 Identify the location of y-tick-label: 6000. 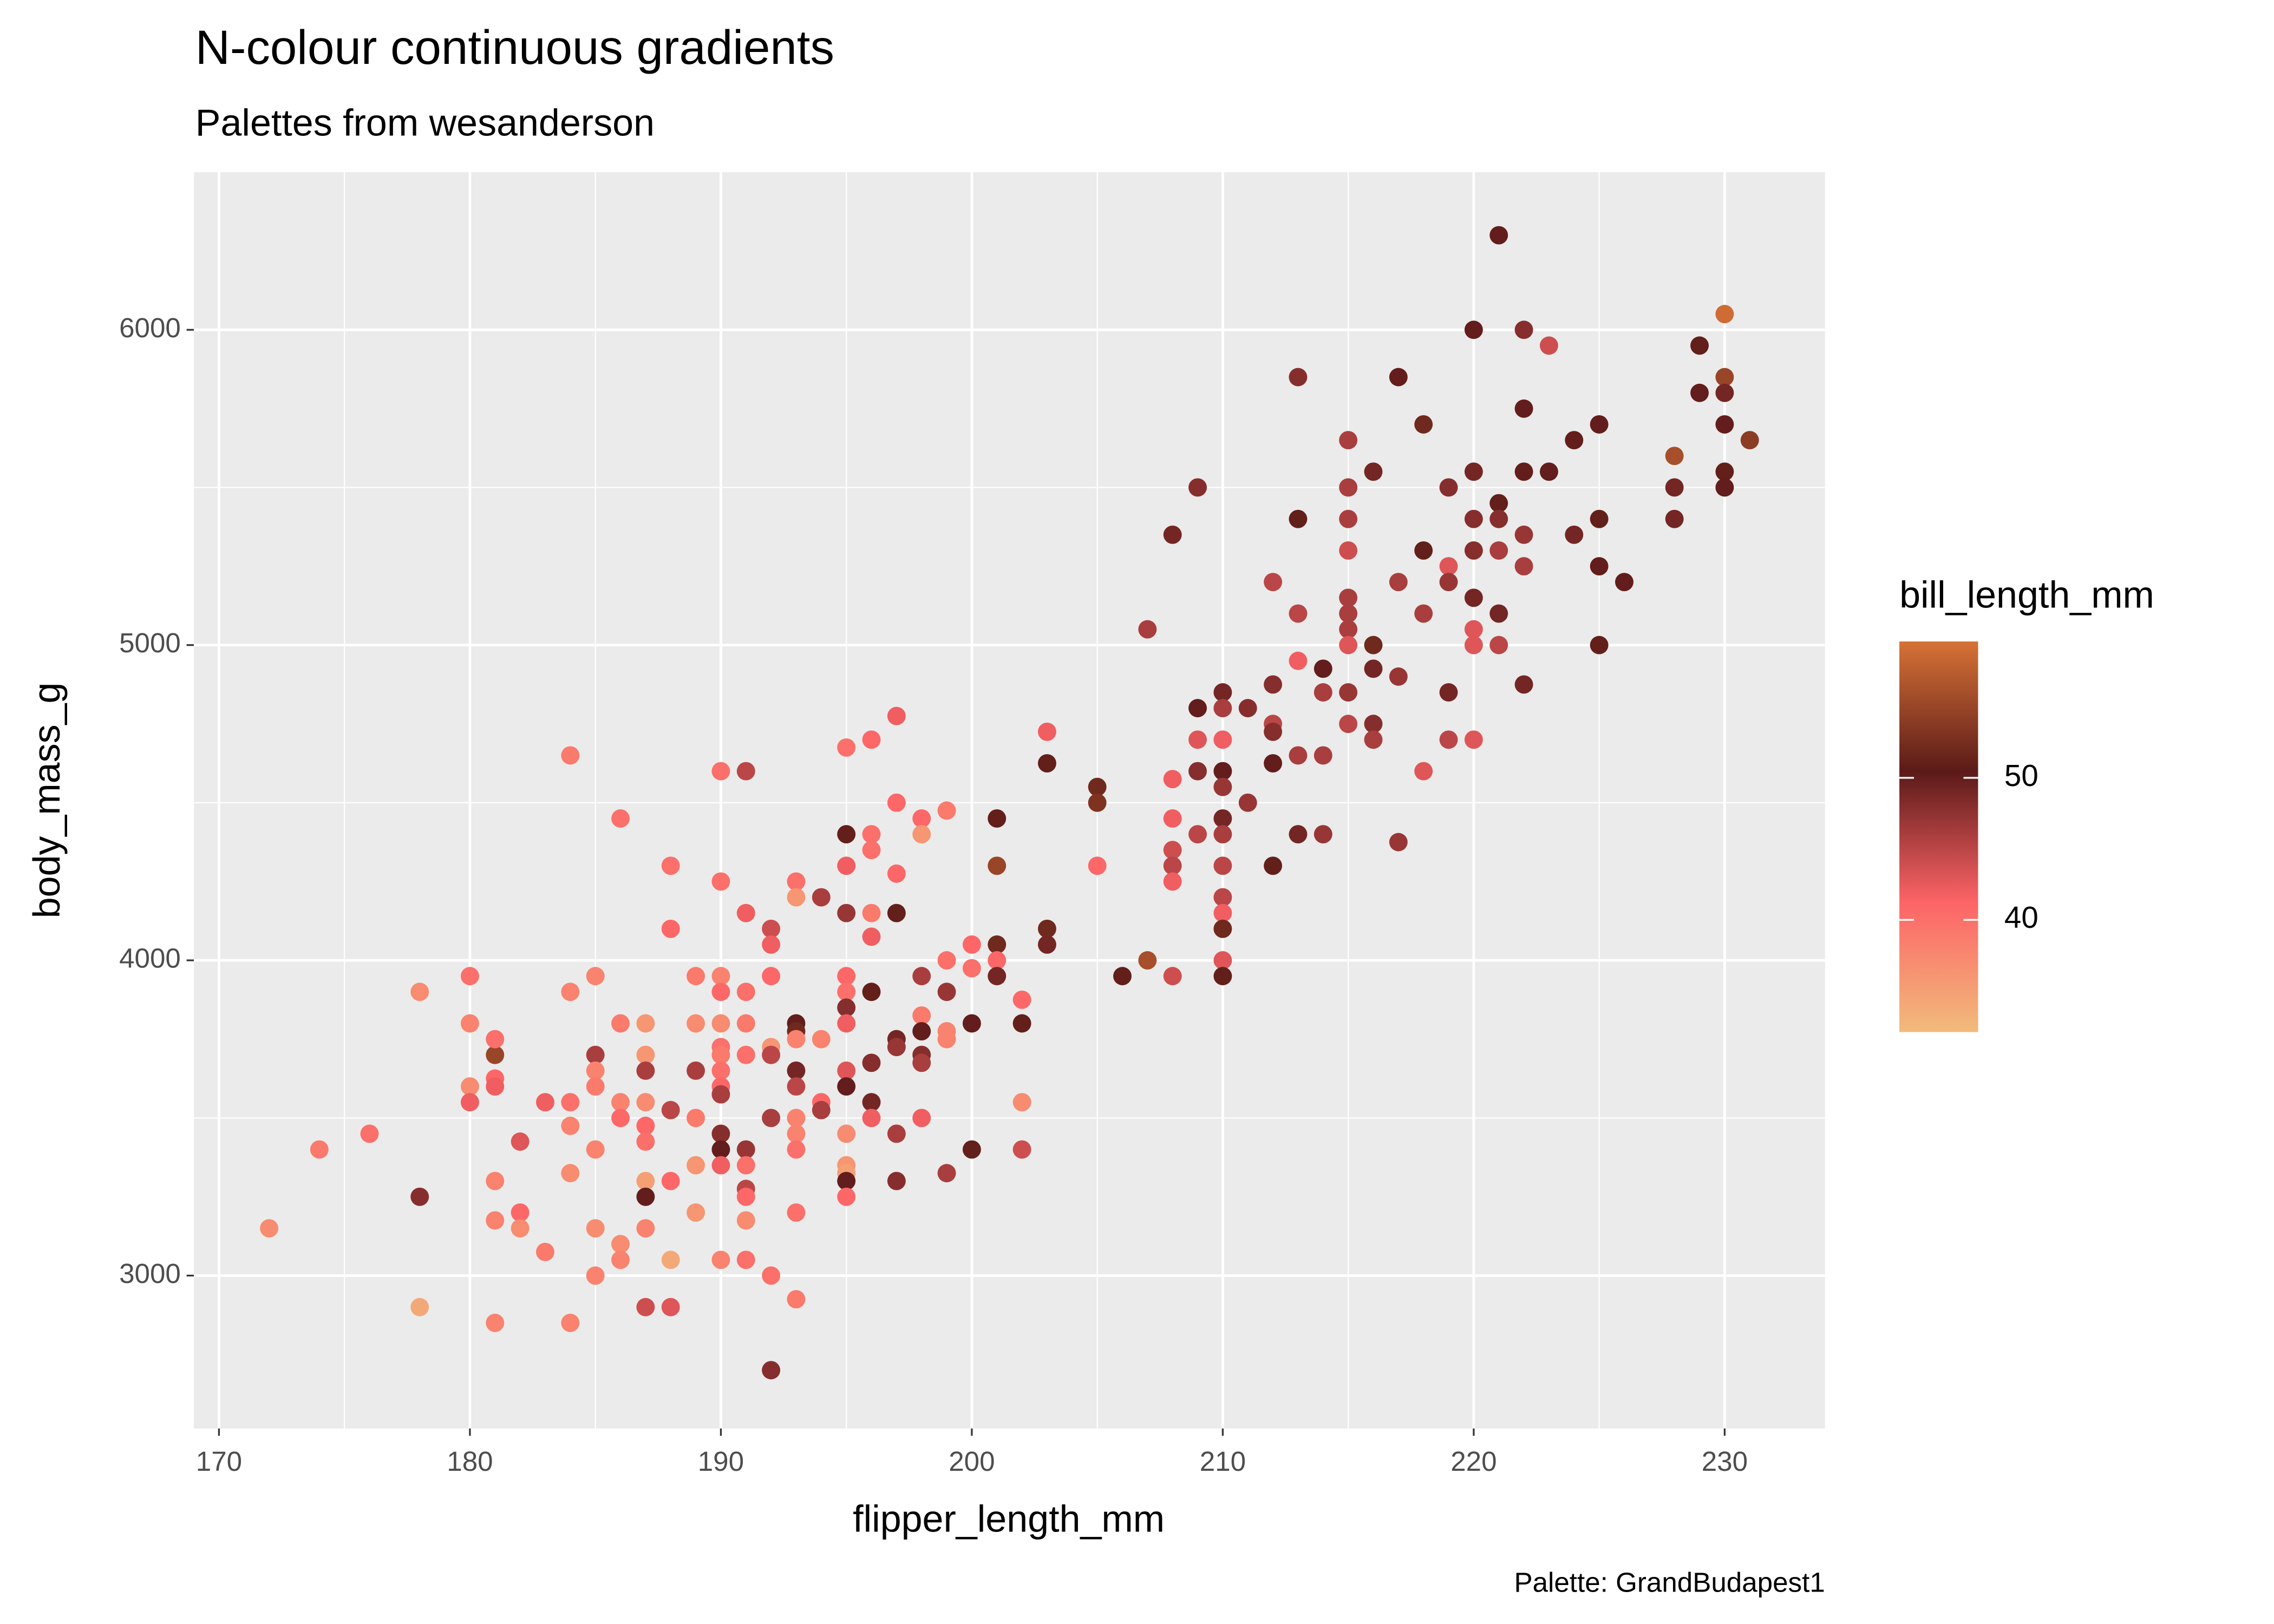
(150, 327).